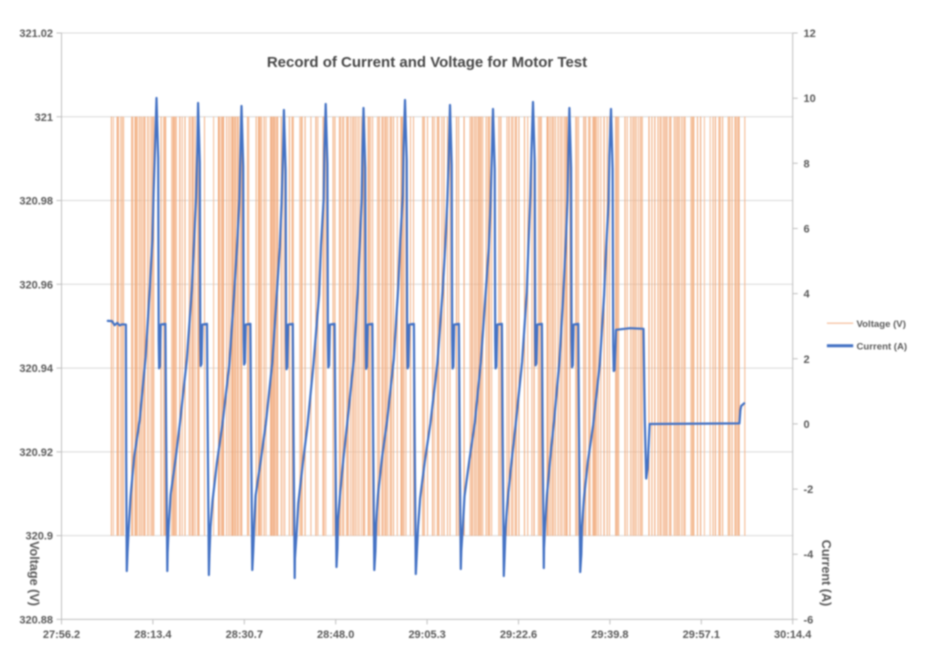 This screenshot has height=668, width=934. I want to click on svg-text: 6, so click(807, 230).